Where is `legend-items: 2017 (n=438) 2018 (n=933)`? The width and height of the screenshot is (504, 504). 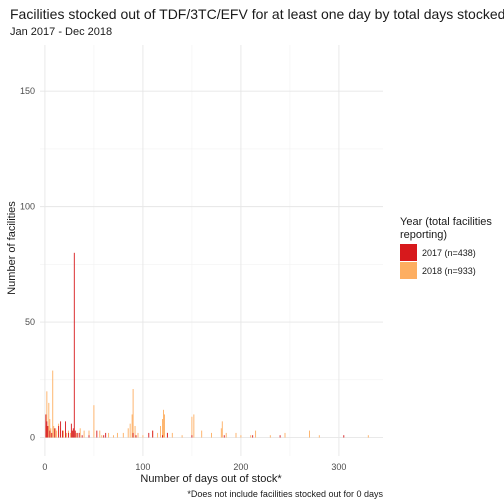 legend-items: 2017 (n=438) 2018 (n=933) is located at coordinates (438, 261).